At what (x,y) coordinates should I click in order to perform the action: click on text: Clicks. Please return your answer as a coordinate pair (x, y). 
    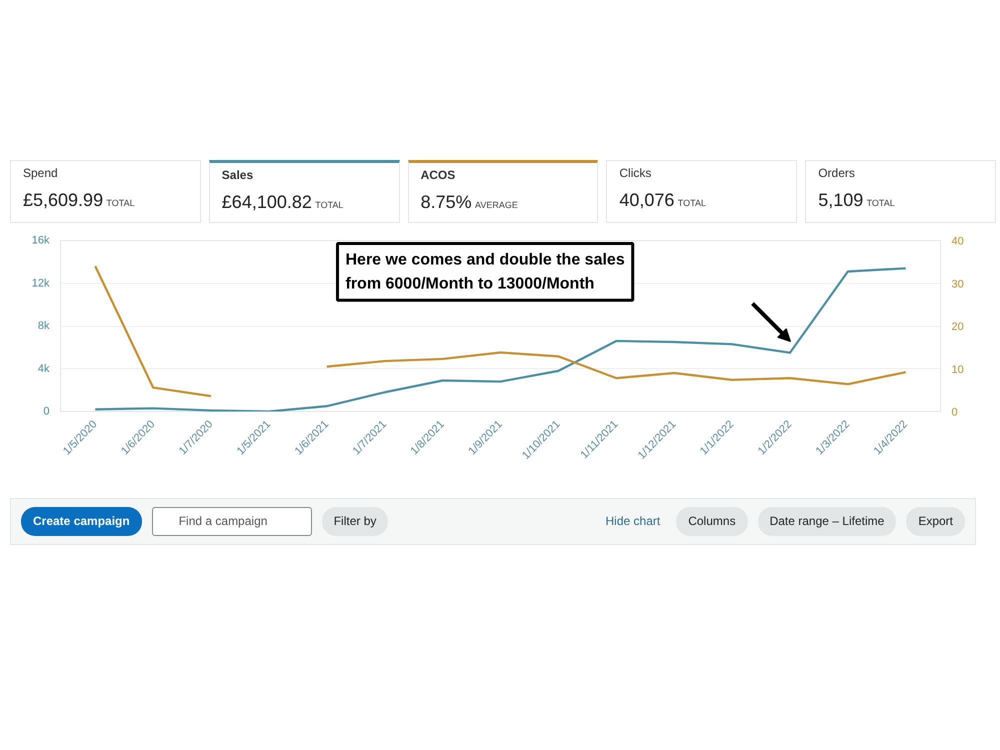
    Looking at the image, I should click on (635, 173).